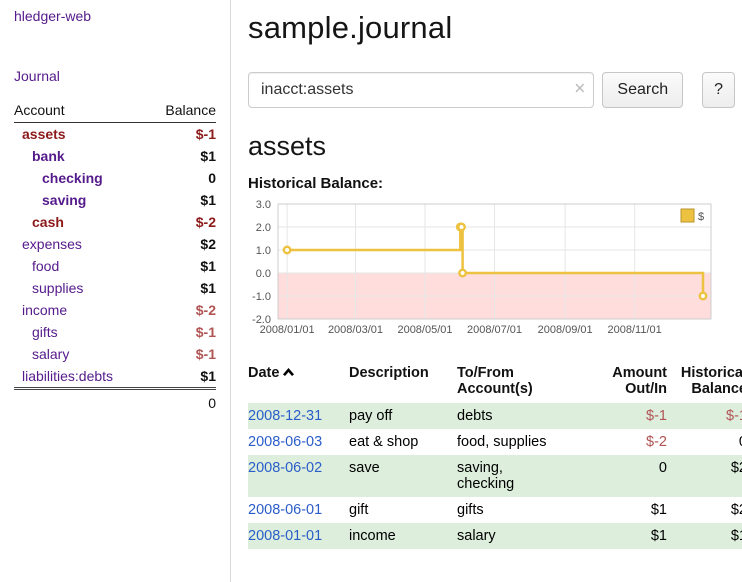  Describe the element at coordinates (81, 266) in the screenshot. I see `account-name-cell: food` at that location.